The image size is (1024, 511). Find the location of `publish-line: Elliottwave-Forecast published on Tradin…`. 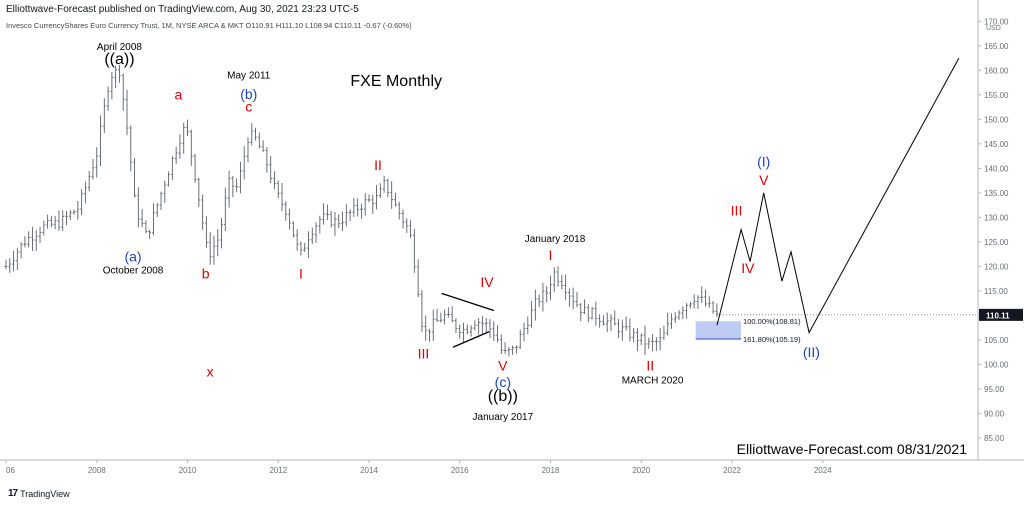

publish-line: Elliottwave-Forecast published on Tradin… is located at coordinates (182, 9).